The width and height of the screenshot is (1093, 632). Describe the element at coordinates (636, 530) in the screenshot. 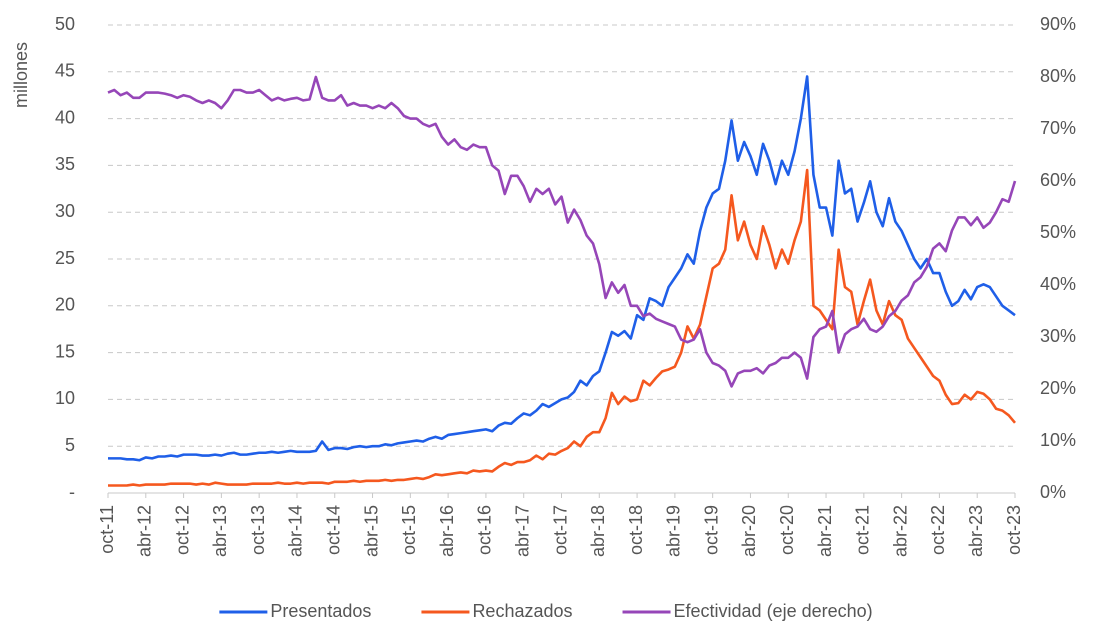

I see `x-tick-label: oct-18` at that location.